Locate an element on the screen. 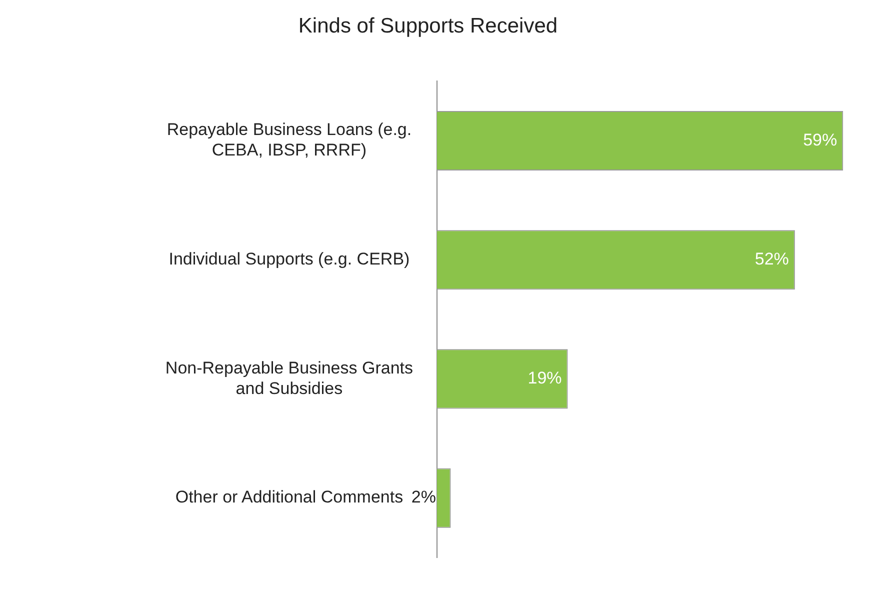  data-label: 2% is located at coordinates (423, 497).